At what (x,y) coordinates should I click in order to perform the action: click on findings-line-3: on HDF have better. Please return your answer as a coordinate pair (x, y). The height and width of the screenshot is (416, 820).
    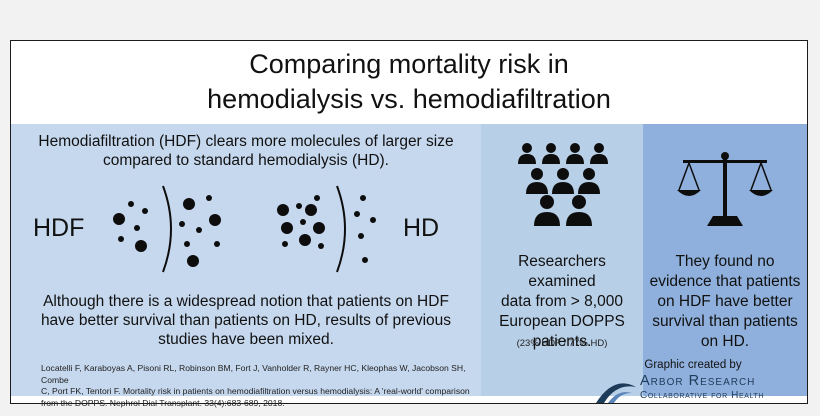
    Looking at the image, I should click on (725, 301).